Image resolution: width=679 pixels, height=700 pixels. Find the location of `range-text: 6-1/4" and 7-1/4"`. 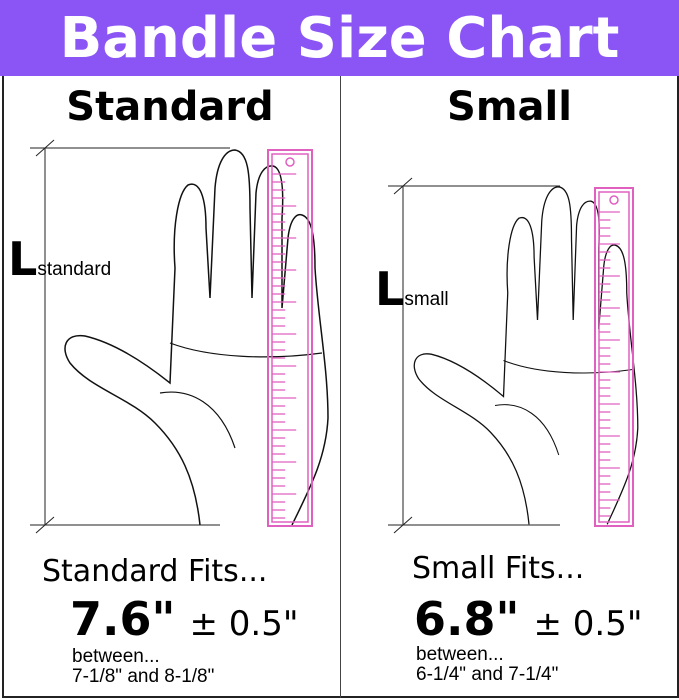

range-text: 6-1/4" and 7-1/4" is located at coordinates (487, 674).